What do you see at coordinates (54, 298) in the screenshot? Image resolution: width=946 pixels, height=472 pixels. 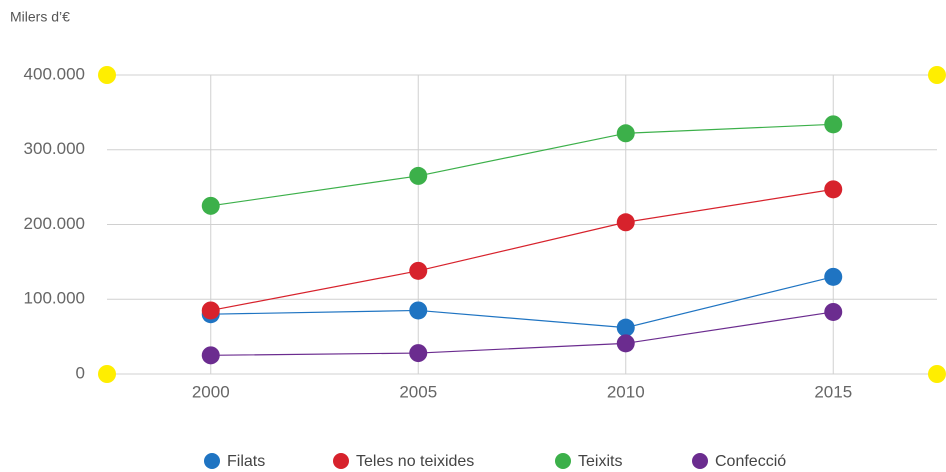 I see `y-tick-label: 100.000` at bounding box center [54, 298].